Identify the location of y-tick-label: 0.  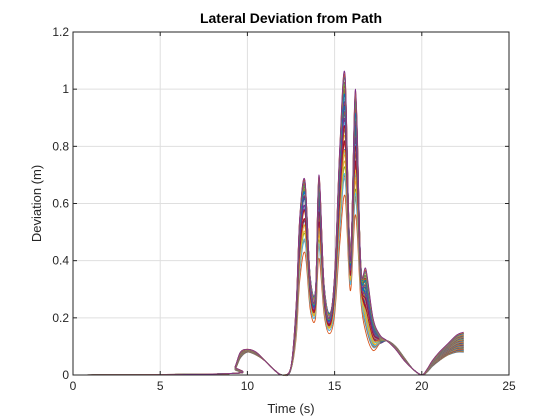
(65, 375).